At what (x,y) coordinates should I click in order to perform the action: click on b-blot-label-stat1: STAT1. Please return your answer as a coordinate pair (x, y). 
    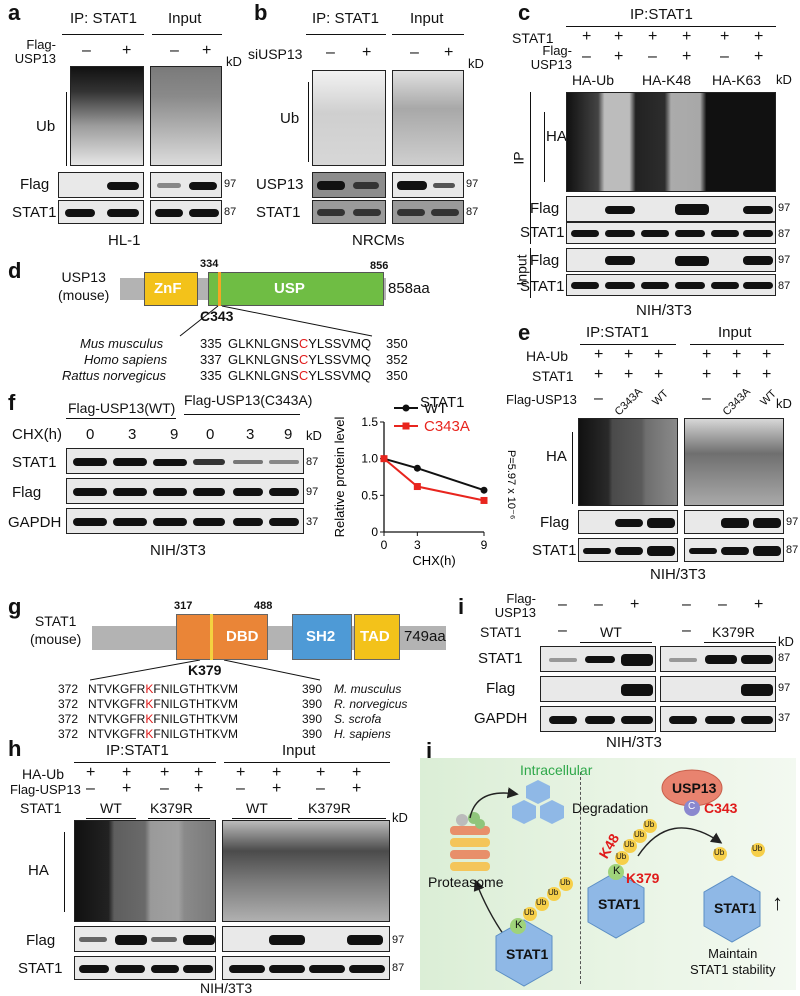
    Looking at the image, I should click on (278, 212).